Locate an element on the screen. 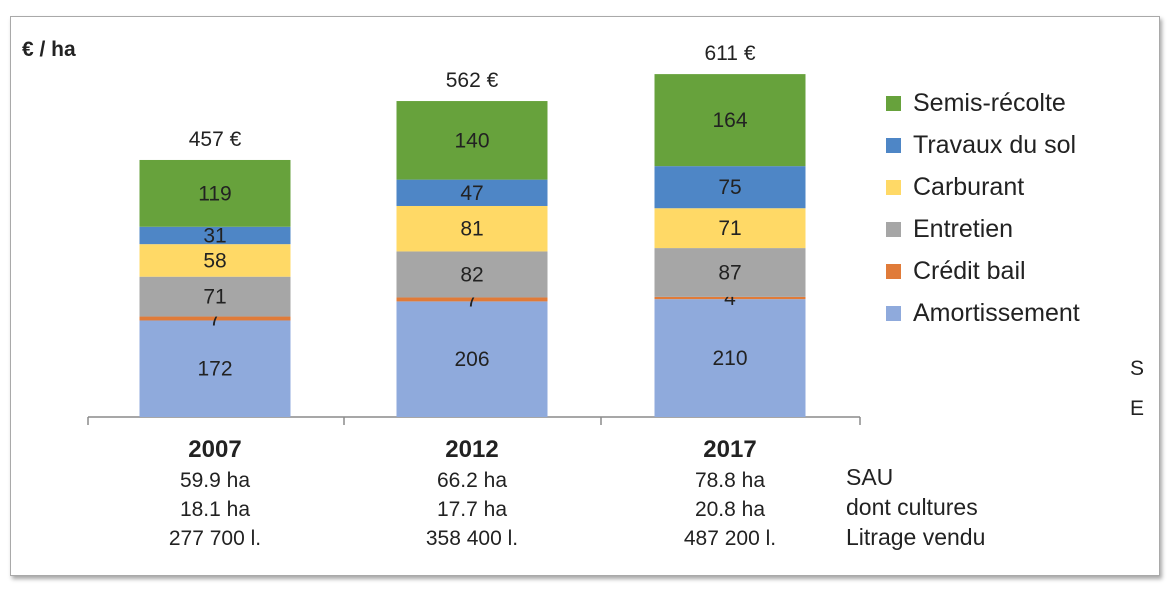  legend-item-travaux-du-sol: Travaux du sol is located at coordinates (983, 145).